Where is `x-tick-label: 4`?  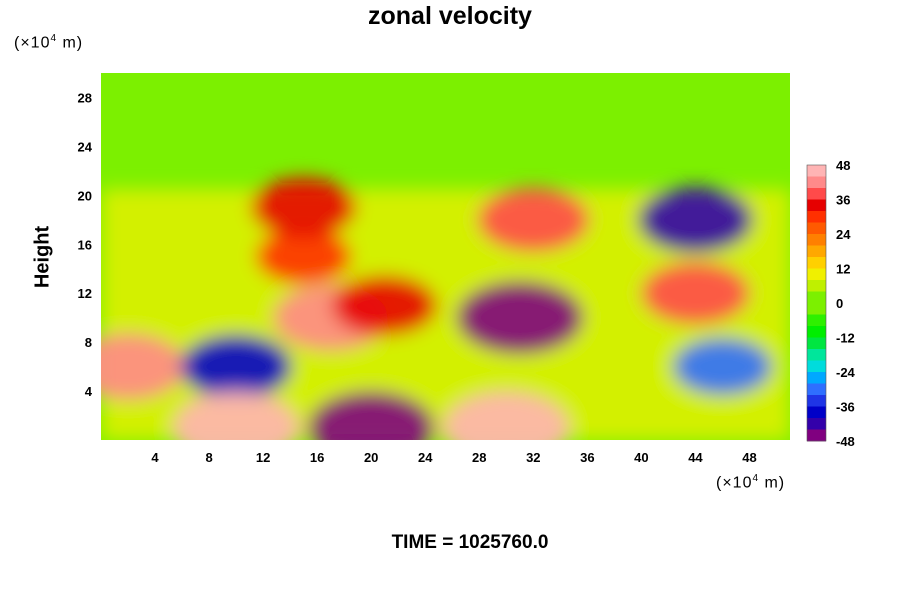 x-tick-label: 4 is located at coordinates (155, 457).